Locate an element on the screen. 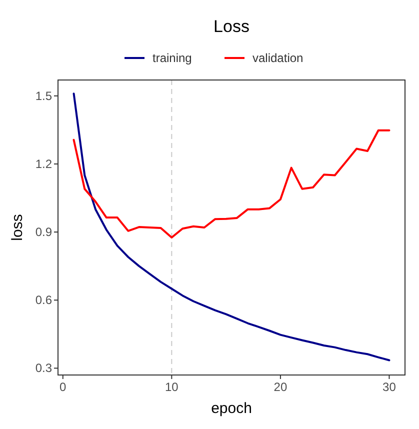 The image size is (419, 429). chart-title: Loss is located at coordinates (232, 26).